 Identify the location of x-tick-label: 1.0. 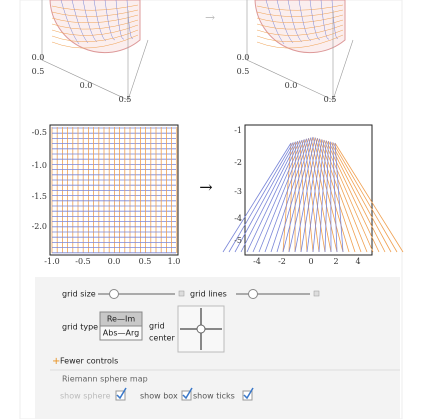
(174, 261).